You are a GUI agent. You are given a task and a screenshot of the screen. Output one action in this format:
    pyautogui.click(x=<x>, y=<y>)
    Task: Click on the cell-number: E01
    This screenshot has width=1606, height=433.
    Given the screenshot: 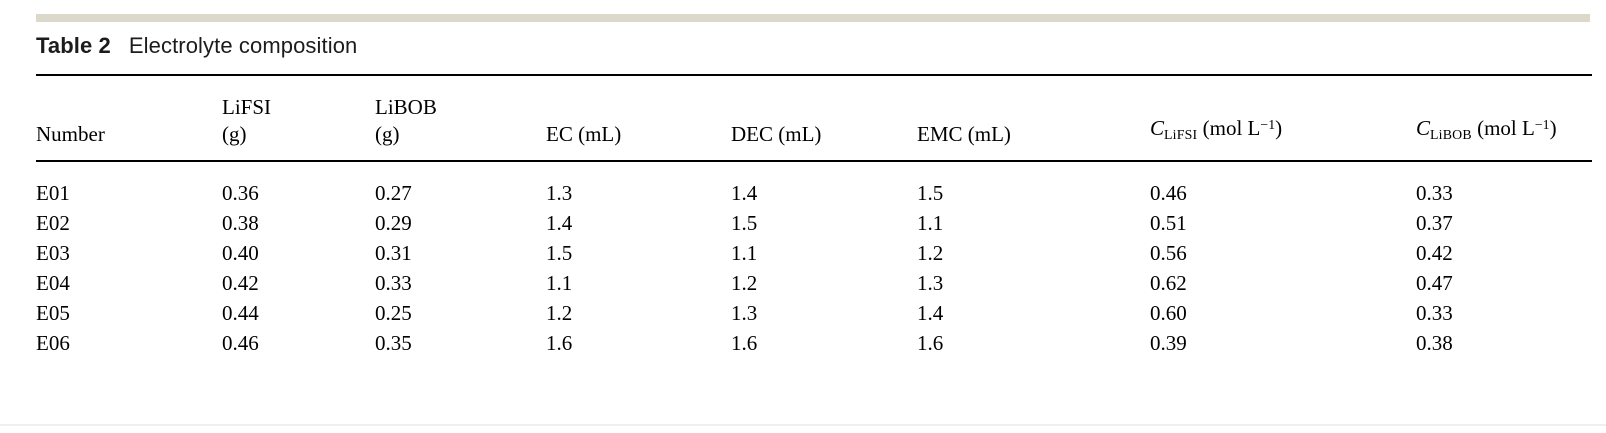 What is the action you would take?
    pyautogui.click(x=53, y=192)
    